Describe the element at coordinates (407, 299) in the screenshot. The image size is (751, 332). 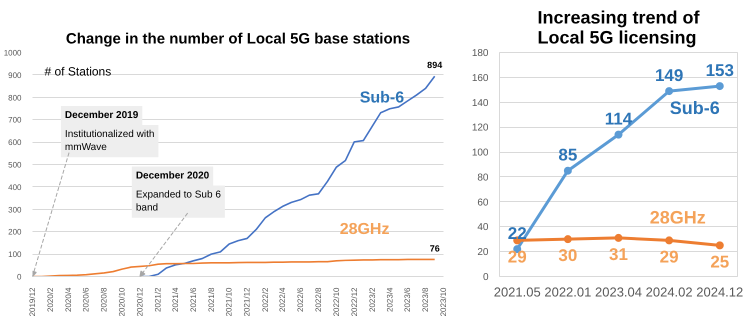
I see `x-tick-label: 2023/6` at that location.